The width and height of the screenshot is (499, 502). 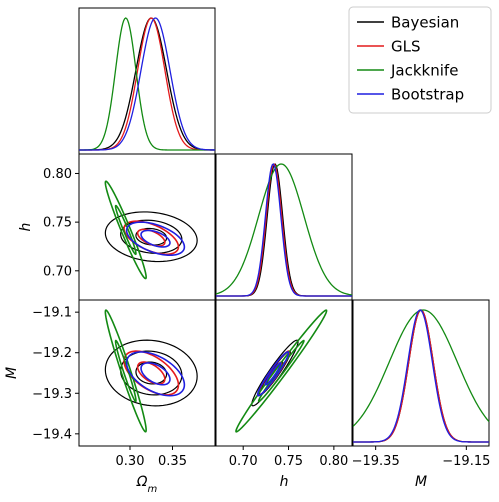 I want to click on panel-h-M-frame, so click(x=284, y=373).